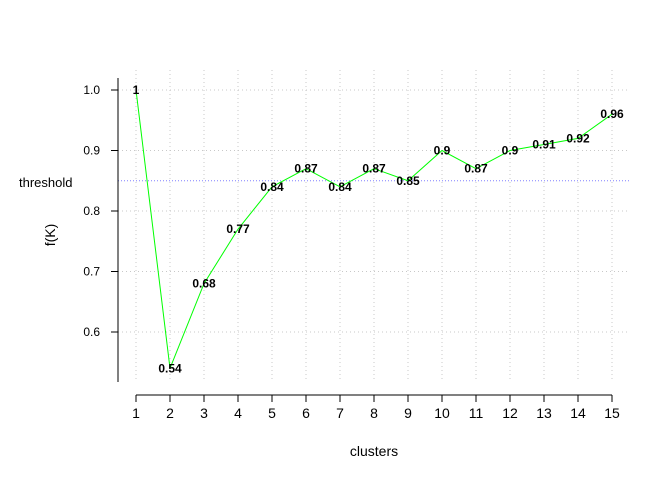 The width and height of the screenshot is (672, 480). I want to click on x-tick-label: 3, so click(204, 413).